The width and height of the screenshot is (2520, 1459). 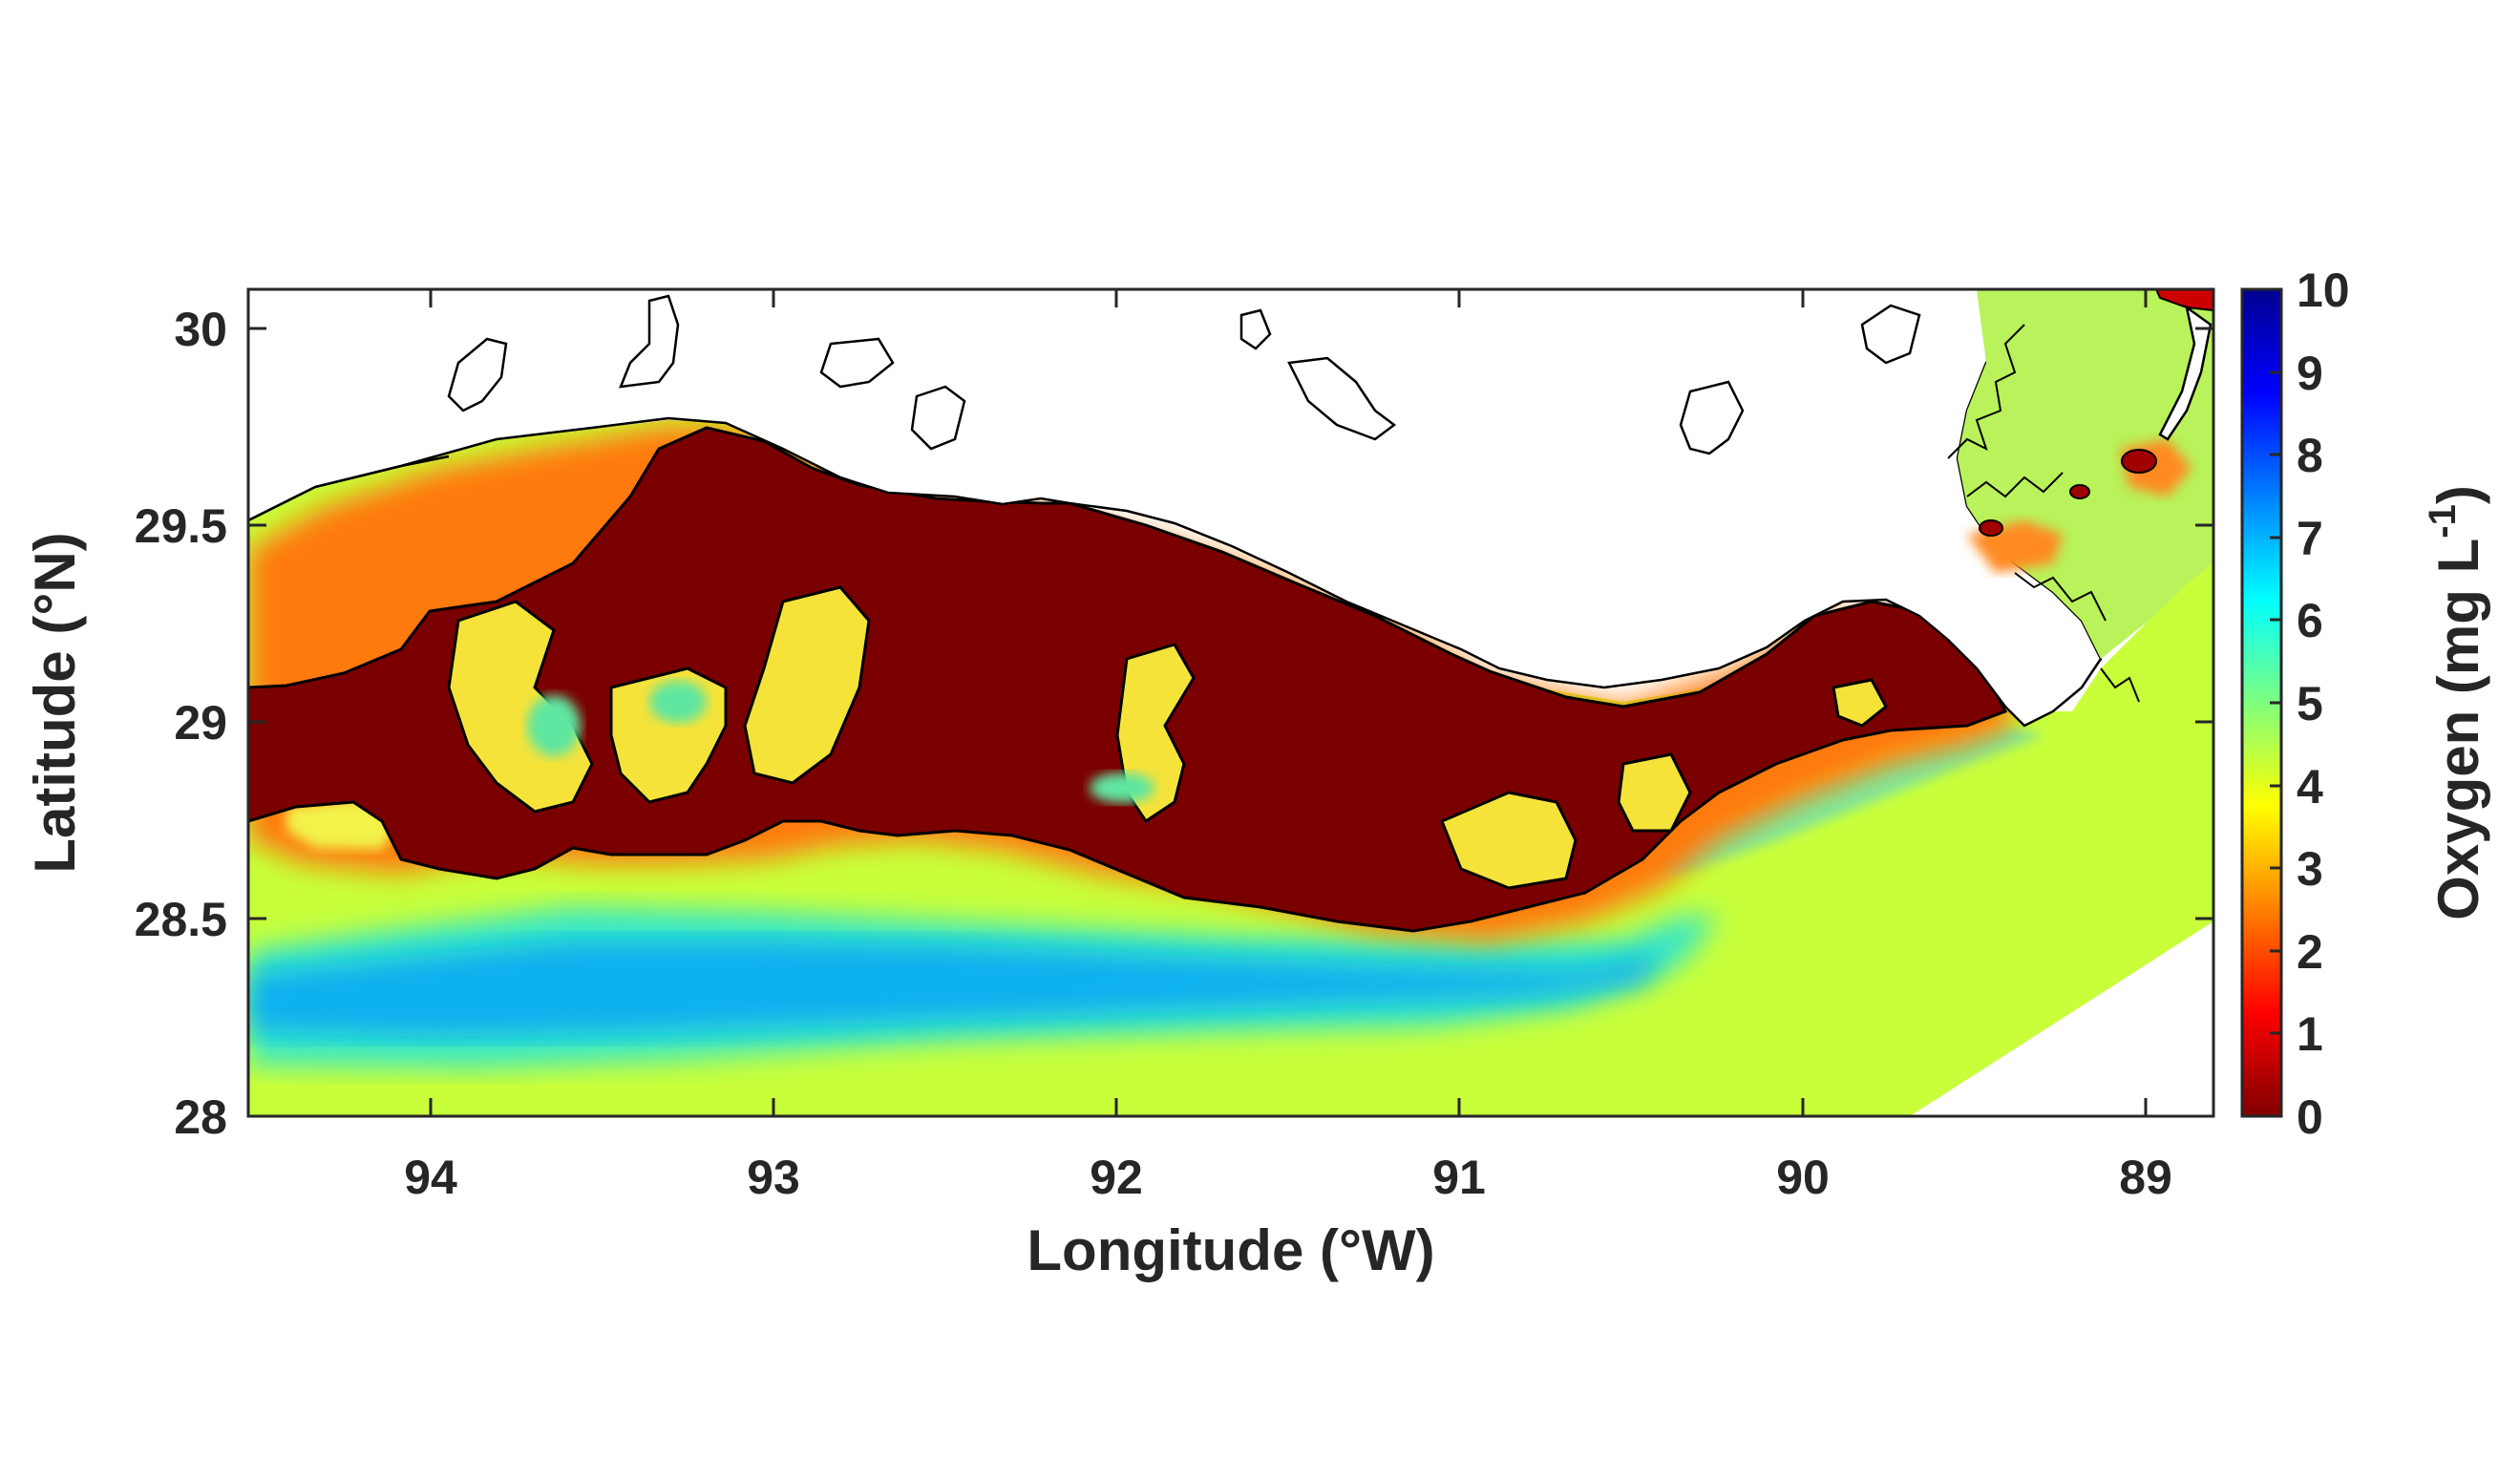 I want to click on y-tick-label: 29, so click(x=200, y=723).